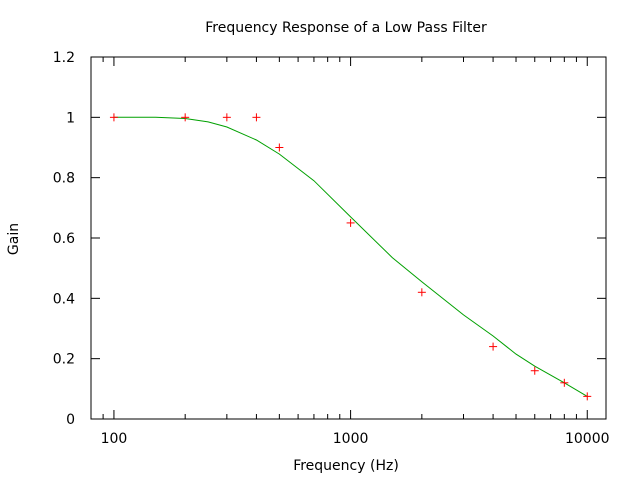 This screenshot has height=480, width=640. Describe the element at coordinates (64, 299) in the screenshot. I see `y-tick-label: 0.4` at that location.